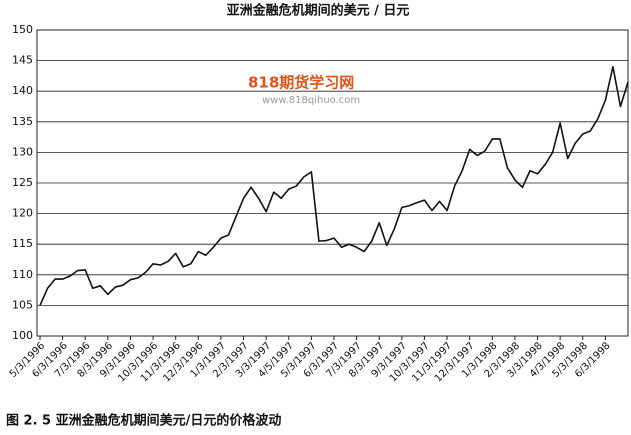  What do you see at coordinates (22, 335) in the screenshot?
I see `y-tick-label: 100` at bounding box center [22, 335].